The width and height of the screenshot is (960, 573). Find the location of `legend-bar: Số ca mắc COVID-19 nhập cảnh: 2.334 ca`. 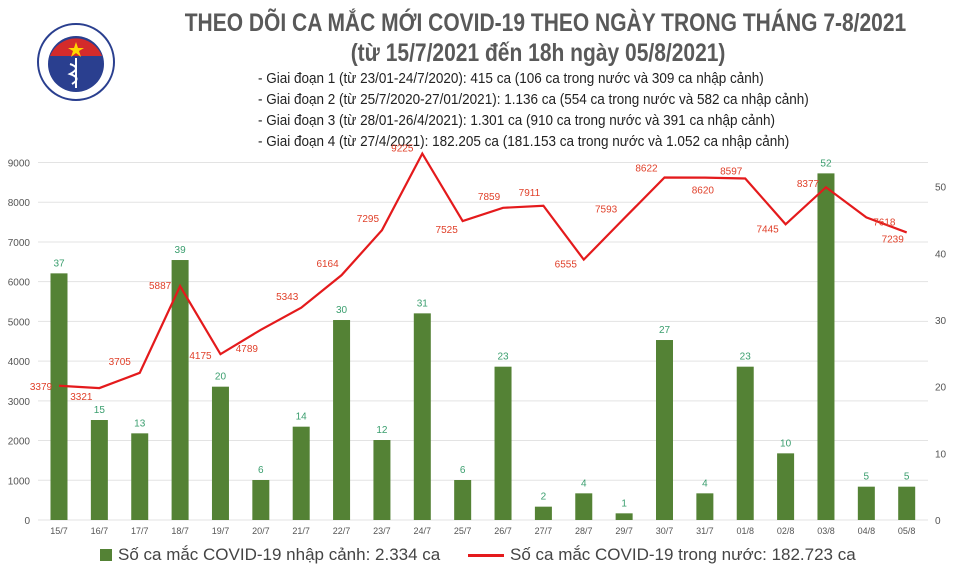

legend-bar: Số ca mắc COVID-19 nhập cảnh: 2.334 ca is located at coordinates (270, 555).